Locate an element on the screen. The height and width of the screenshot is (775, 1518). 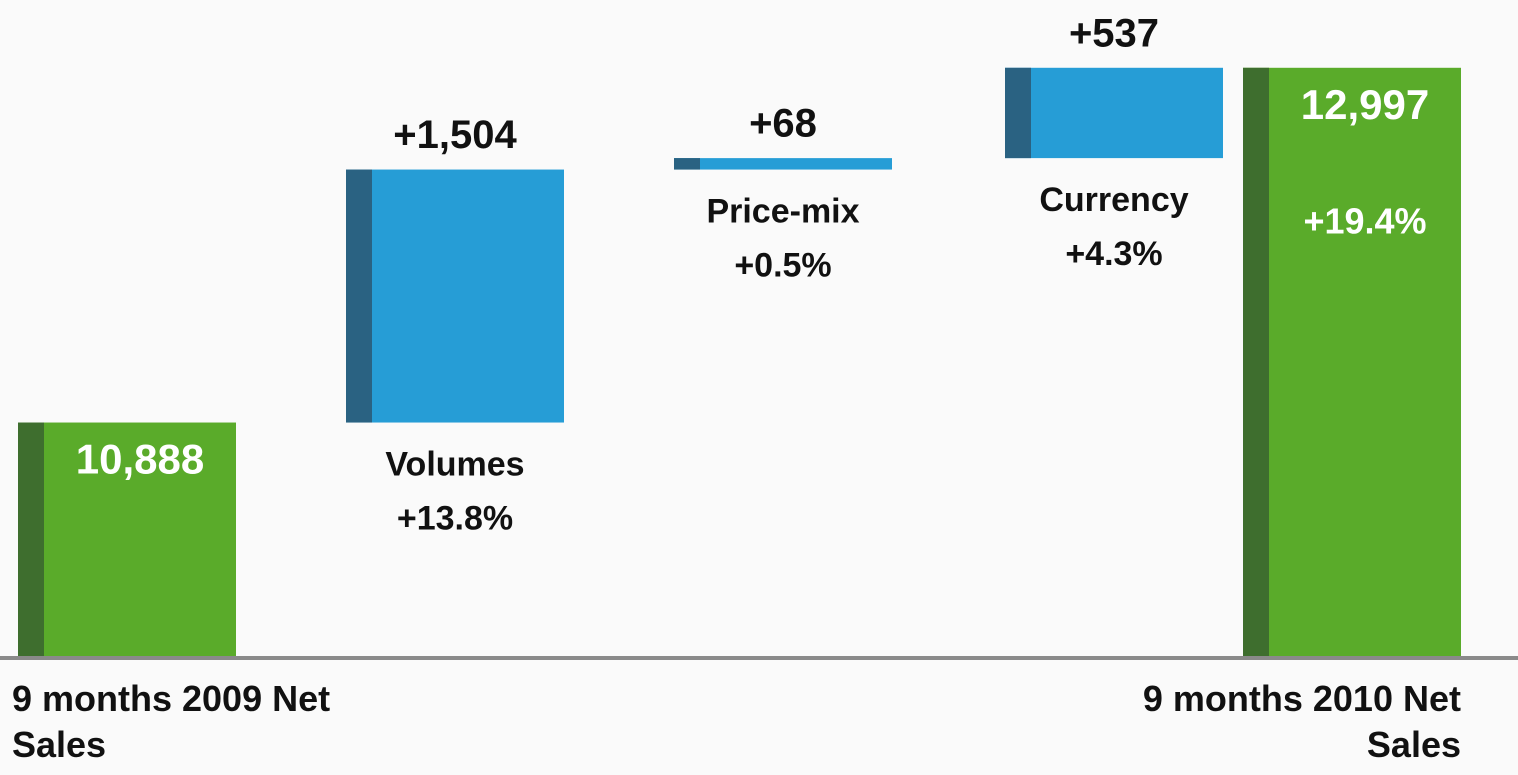
percent-label: +19.4% is located at coordinates (1364, 220).